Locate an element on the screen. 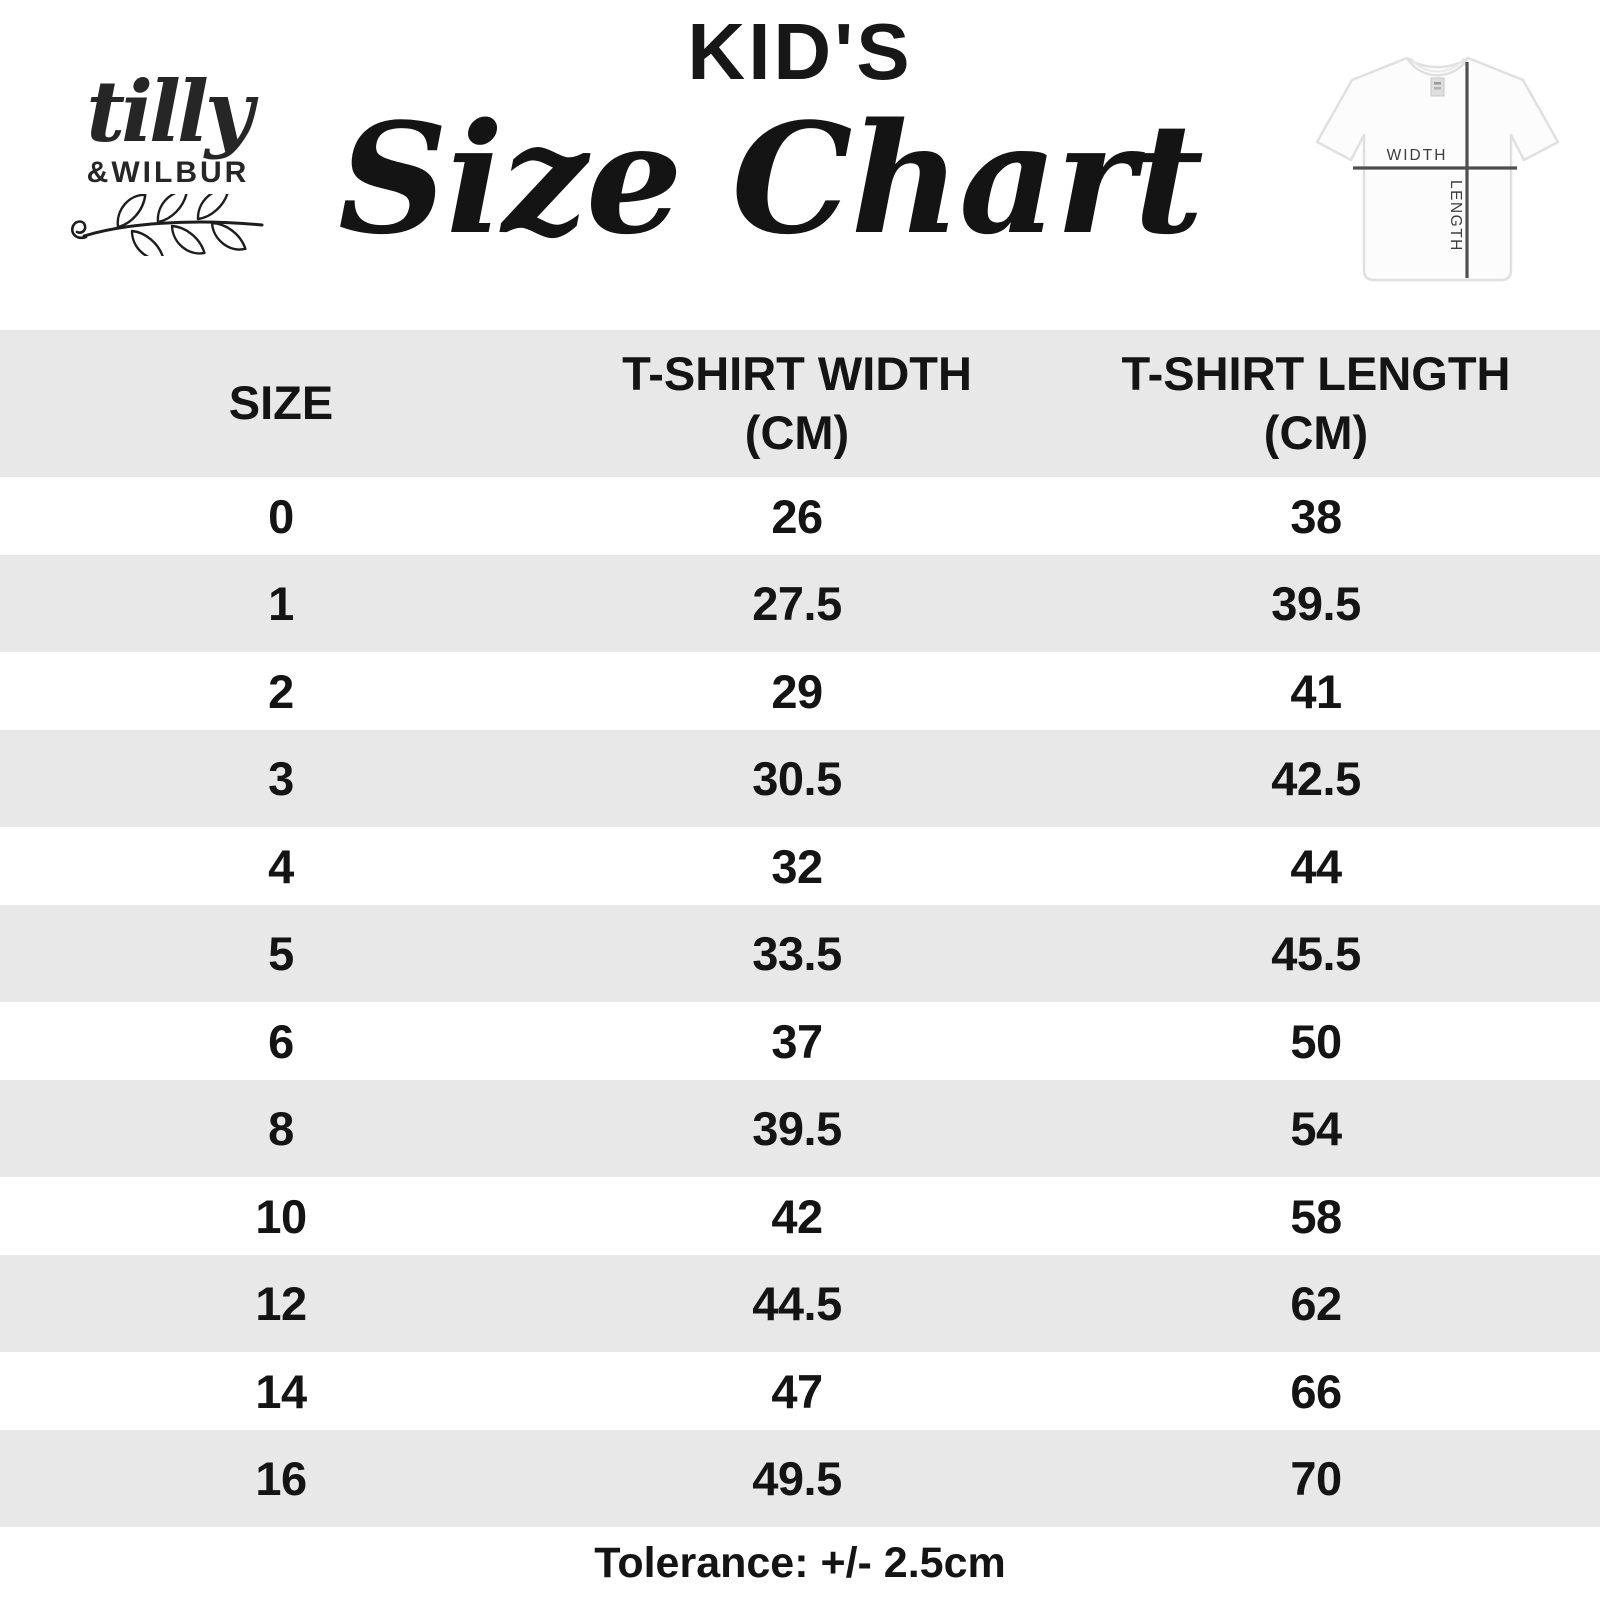 The image size is (1600, 1600). table-row: 16 49.5 70 is located at coordinates (800, 1478).